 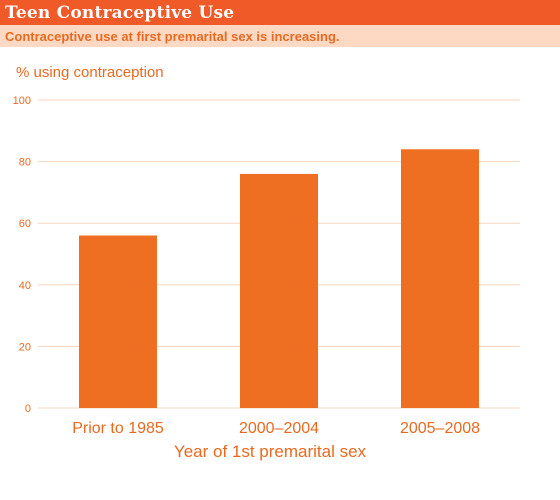 What do you see at coordinates (25, 347) in the screenshot?
I see `y-tick-label-20: 20` at bounding box center [25, 347].